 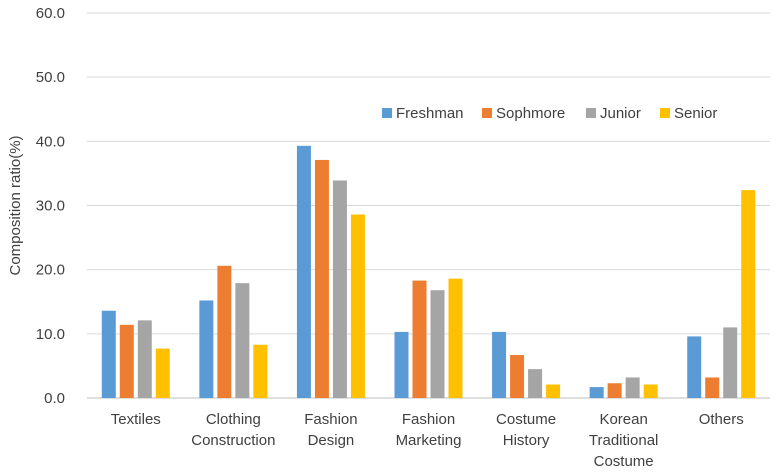 I want to click on x-category-label: Marketing, so click(x=429, y=440).